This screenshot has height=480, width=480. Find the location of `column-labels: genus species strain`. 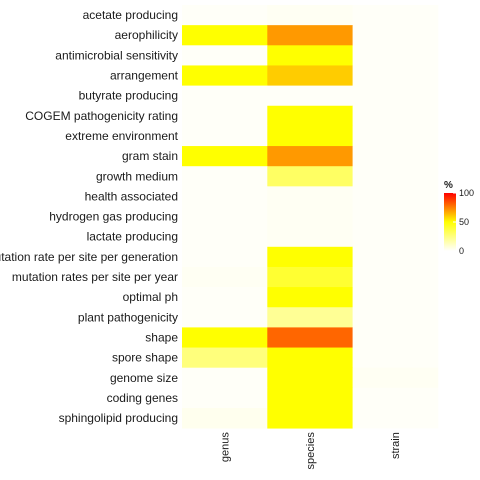

column-labels: genus species strain is located at coordinates (311, 451).